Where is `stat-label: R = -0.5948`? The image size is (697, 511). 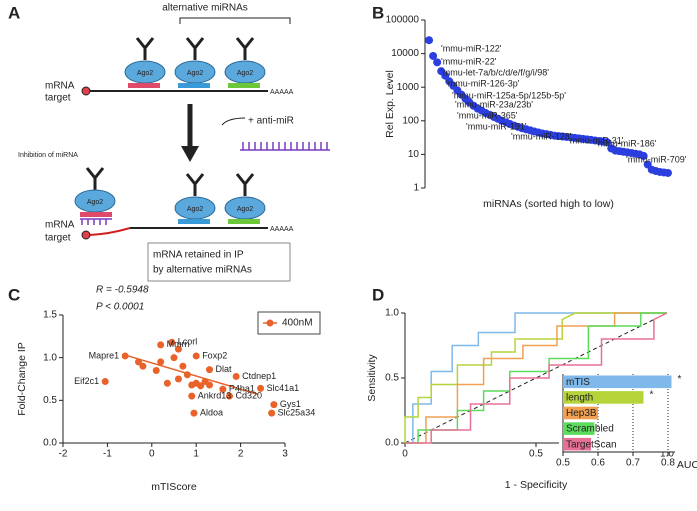 stat-label: R = -0.5948 is located at coordinates (122, 290).